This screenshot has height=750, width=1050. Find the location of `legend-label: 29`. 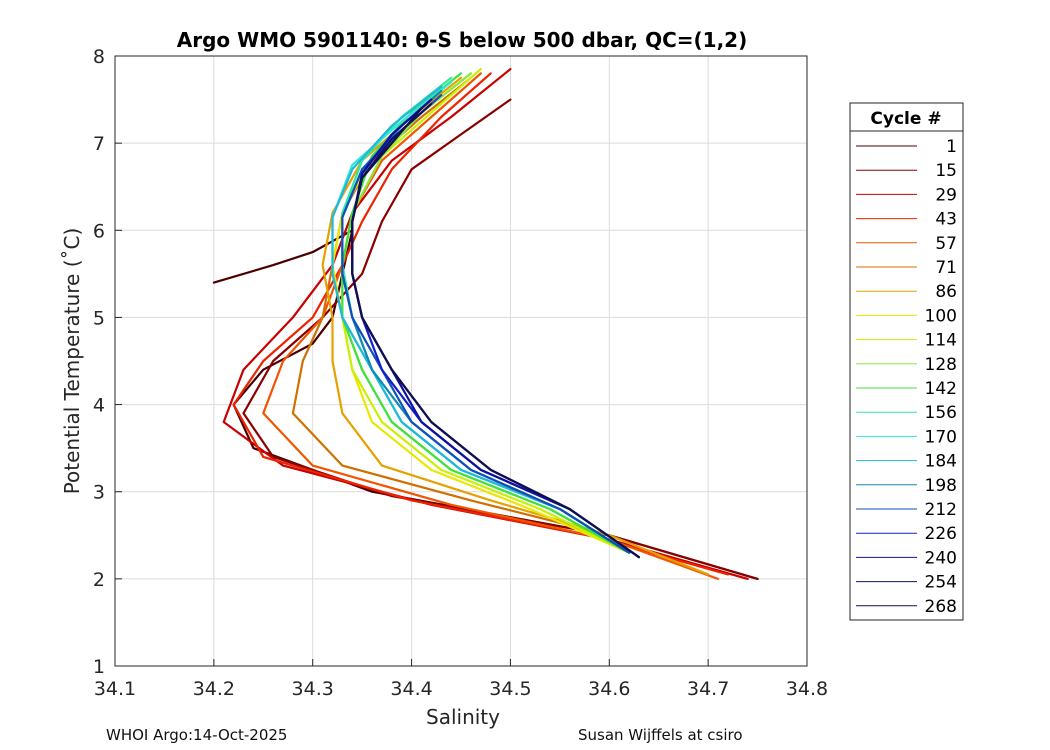

legend-label: 29 is located at coordinates (946, 195).